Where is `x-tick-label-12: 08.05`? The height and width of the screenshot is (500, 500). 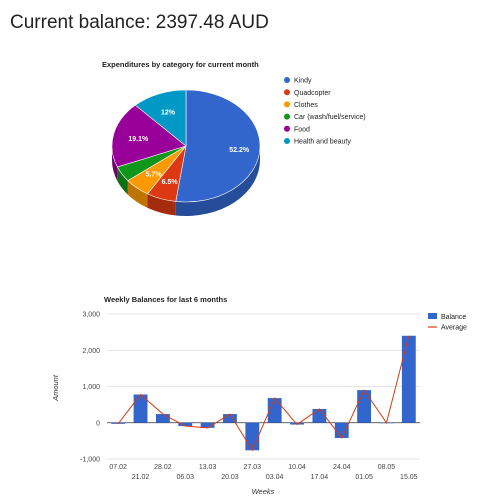
x-tick-label-12: 08.05 is located at coordinates (387, 467).